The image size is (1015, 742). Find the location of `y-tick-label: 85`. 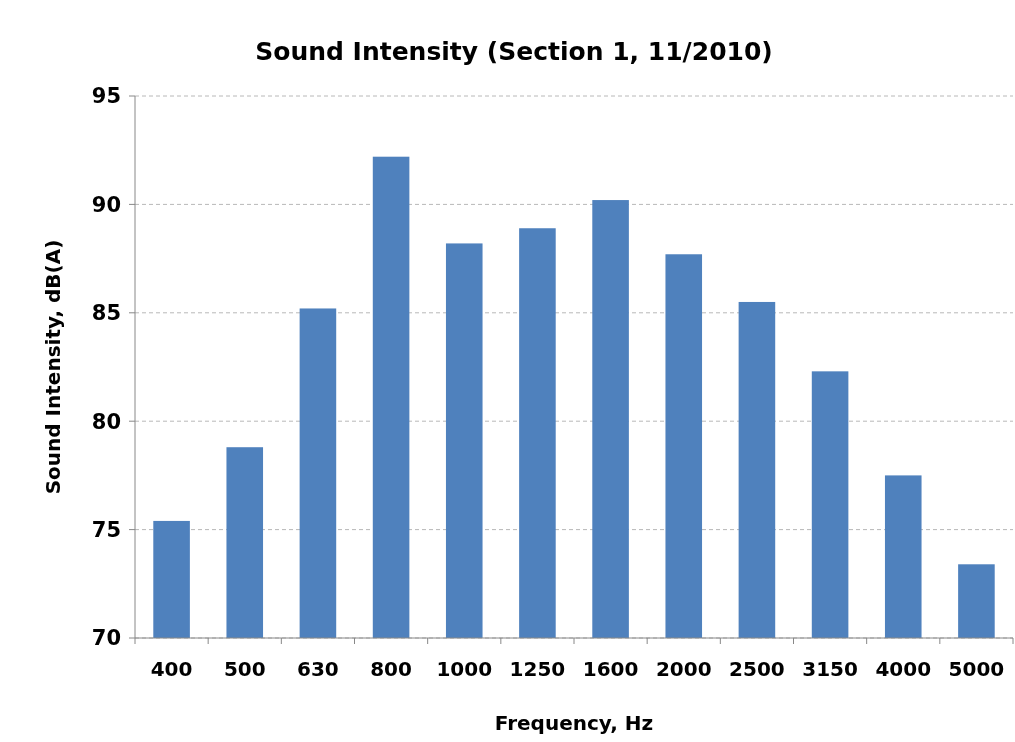

y-tick-label: 85 is located at coordinates (106, 313).